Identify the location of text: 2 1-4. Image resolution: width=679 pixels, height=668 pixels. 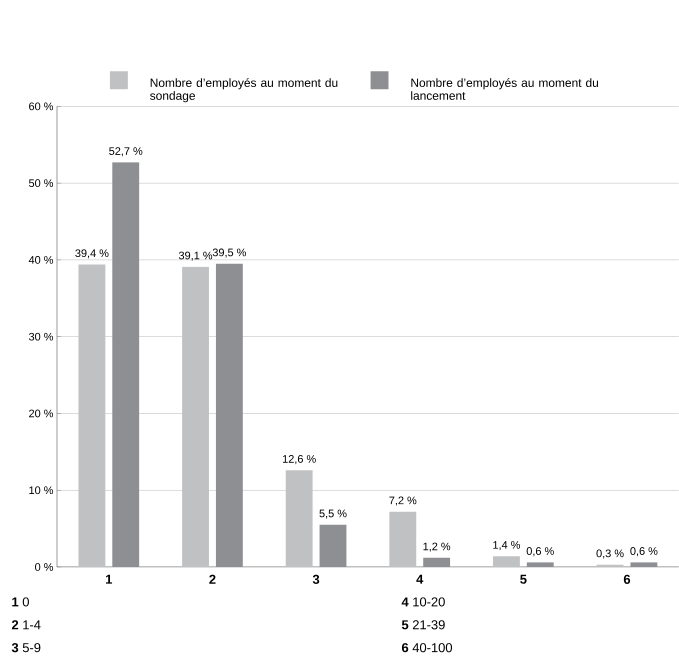
(26, 625).